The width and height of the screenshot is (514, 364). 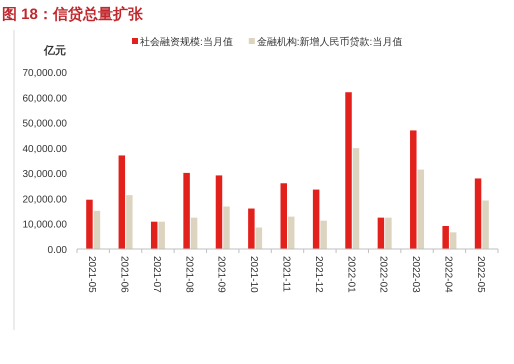 I want to click on y-tick-label: 10,000.00, so click(x=45, y=225).